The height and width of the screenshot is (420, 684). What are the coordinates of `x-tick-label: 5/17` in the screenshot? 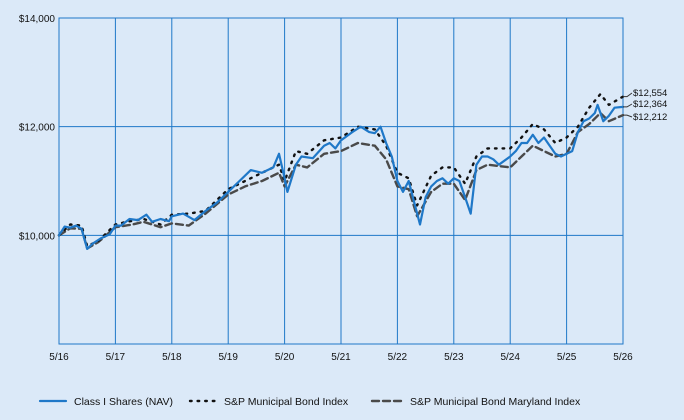 It's located at (116, 357).